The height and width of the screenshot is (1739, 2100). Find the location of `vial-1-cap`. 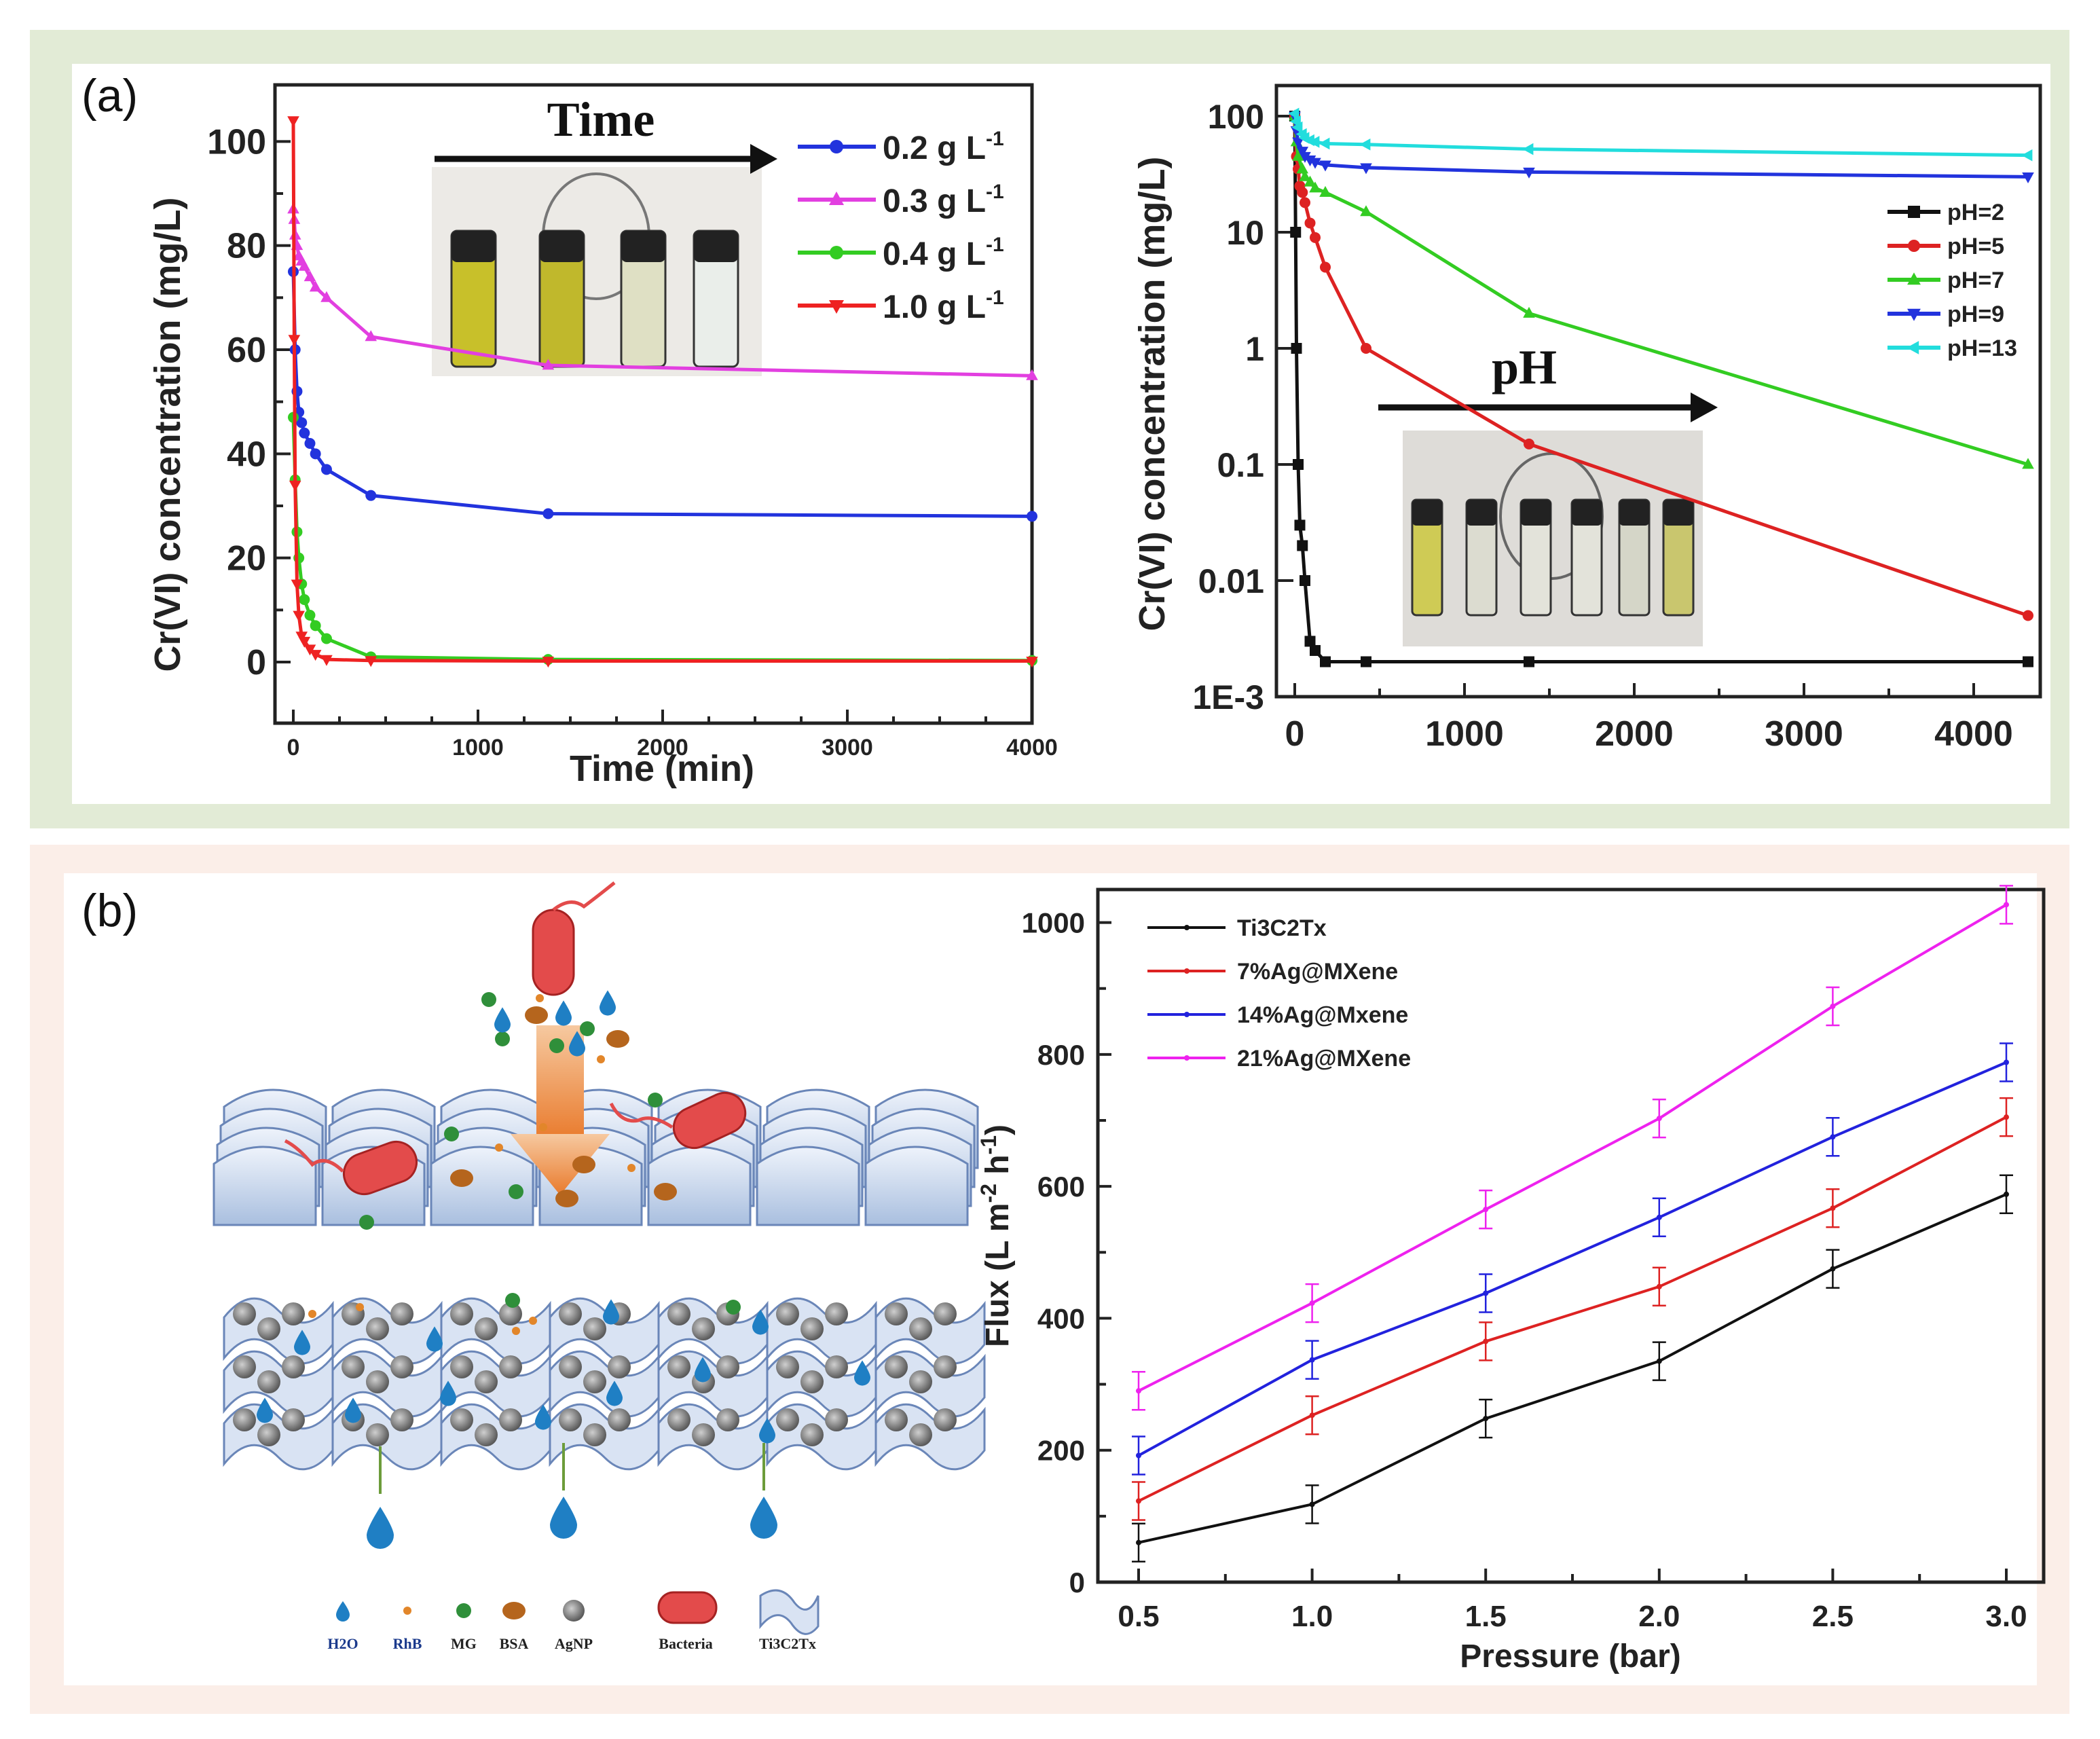

vial-1-cap is located at coordinates (474, 246).